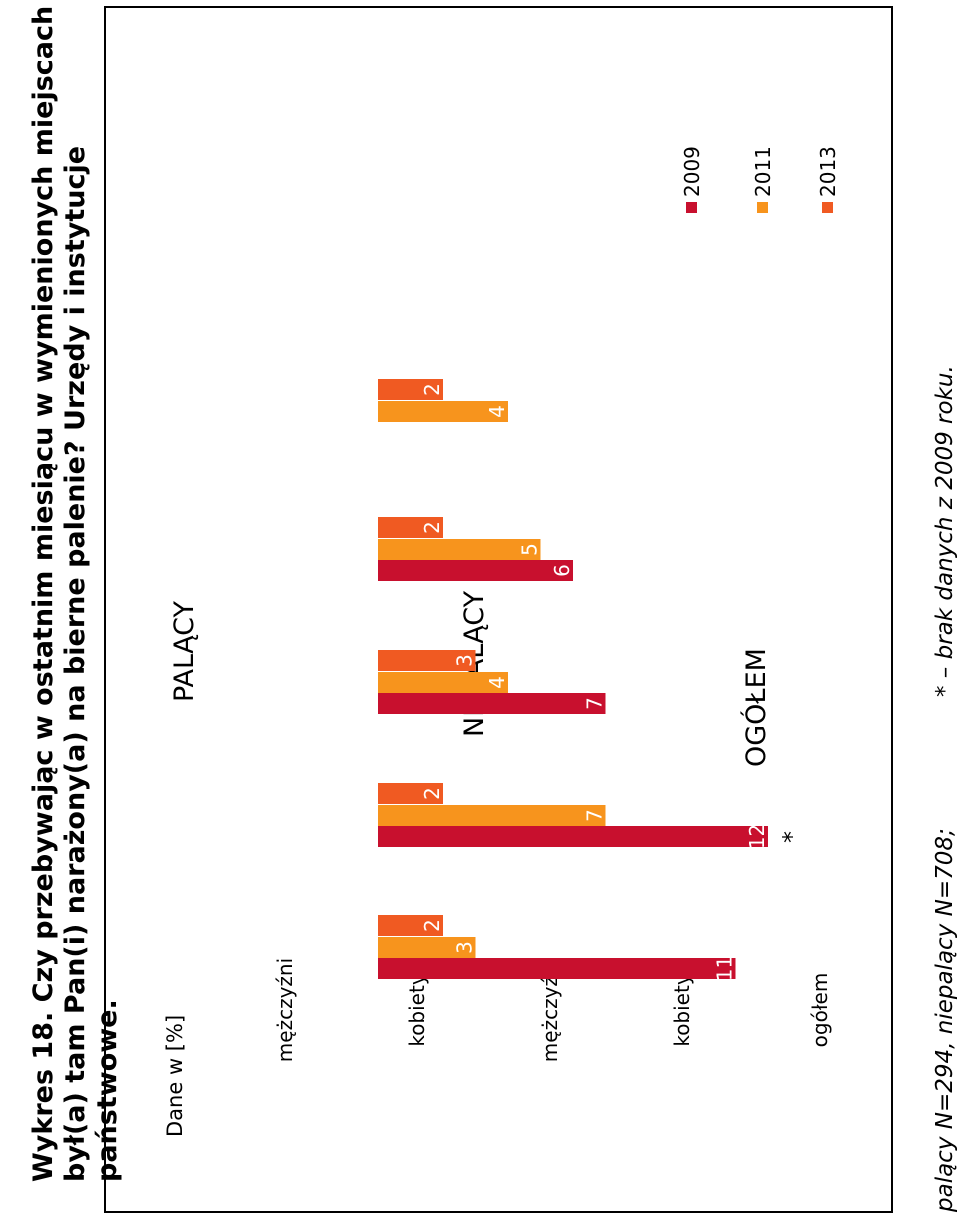 The width and height of the screenshot is (960, 1227). What do you see at coordinates (756, 707) in the screenshot?
I see `group-label-ogolem: OGÓŁEM` at bounding box center [756, 707].